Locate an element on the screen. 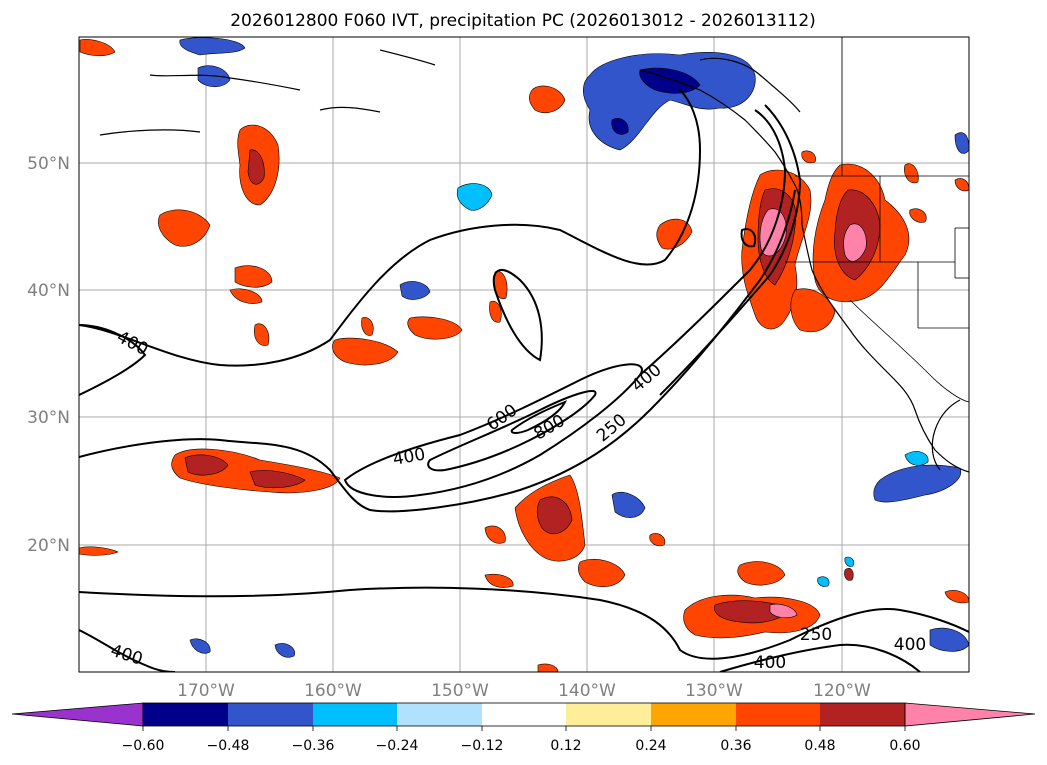 The height and width of the screenshot is (765, 1047). colorbar-label: 0.24 is located at coordinates (650, 746).